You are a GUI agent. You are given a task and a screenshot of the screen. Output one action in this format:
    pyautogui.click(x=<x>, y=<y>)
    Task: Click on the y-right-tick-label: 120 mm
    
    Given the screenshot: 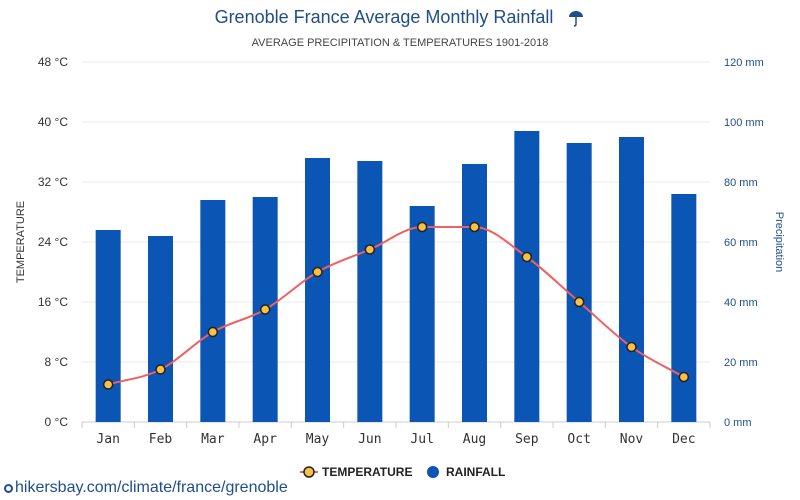 What is the action you would take?
    pyautogui.click(x=744, y=63)
    